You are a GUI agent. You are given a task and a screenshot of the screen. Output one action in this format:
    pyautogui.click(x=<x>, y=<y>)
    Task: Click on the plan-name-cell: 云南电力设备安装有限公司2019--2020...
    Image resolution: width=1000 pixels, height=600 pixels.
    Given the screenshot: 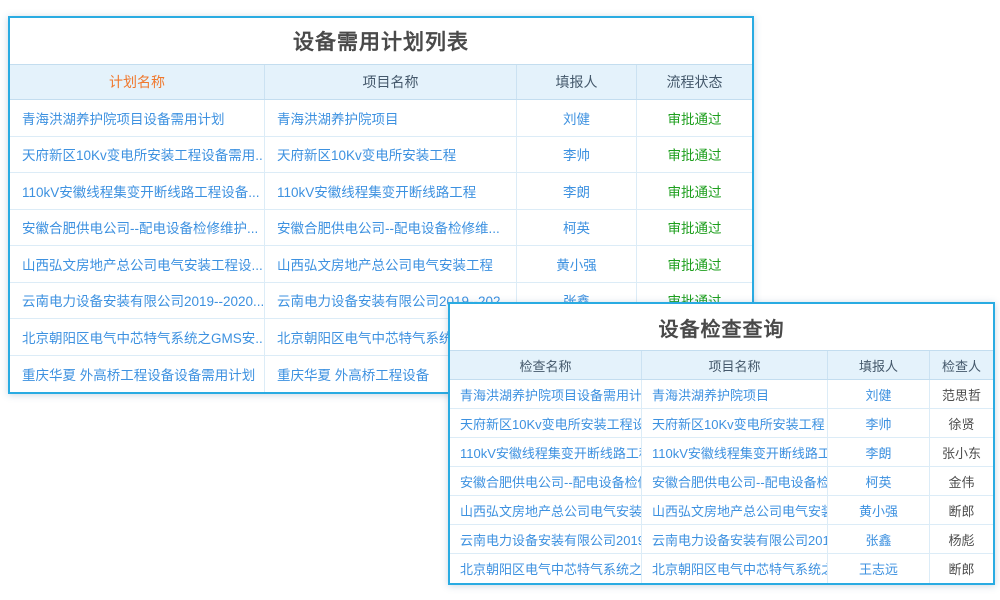 What is the action you would take?
    pyautogui.click(x=137, y=300)
    